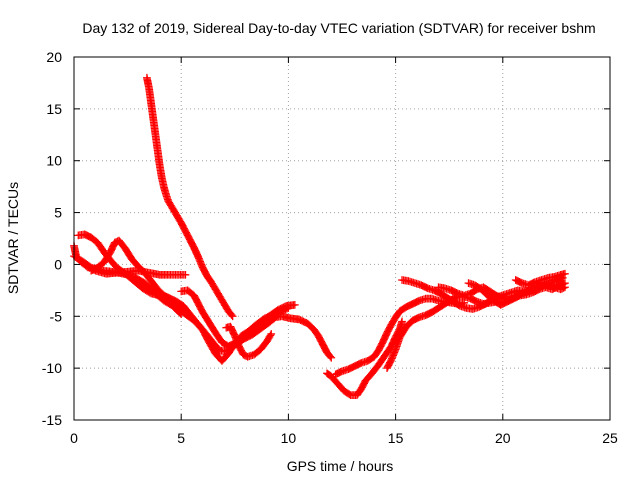 The width and height of the screenshot is (640, 480). I want to click on x-tick-label: 20, so click(503, 438).